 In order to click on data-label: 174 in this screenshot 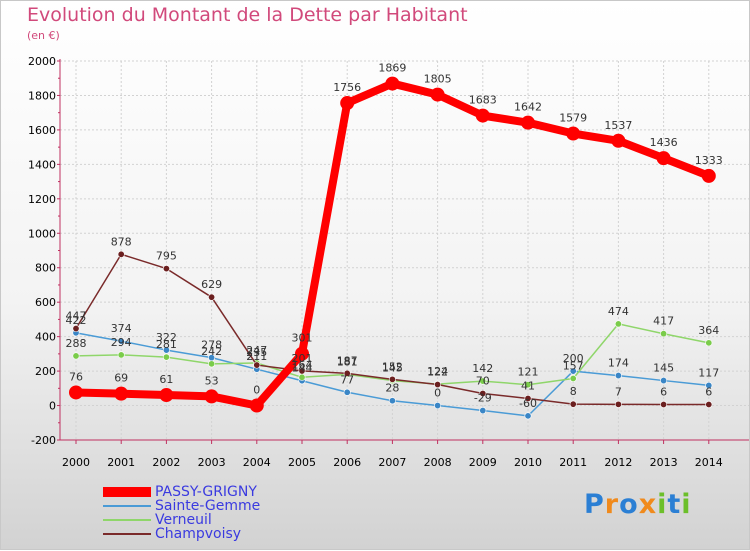, I will do `click(618, 363)`.